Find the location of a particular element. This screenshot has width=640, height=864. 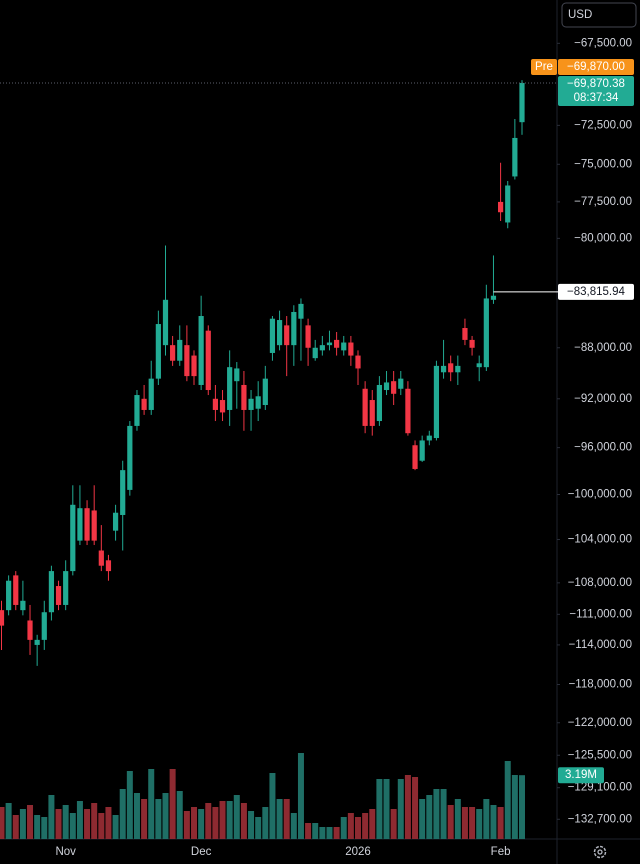

y-tick-label: −104,000.00 is located at coordinates (600, 540).